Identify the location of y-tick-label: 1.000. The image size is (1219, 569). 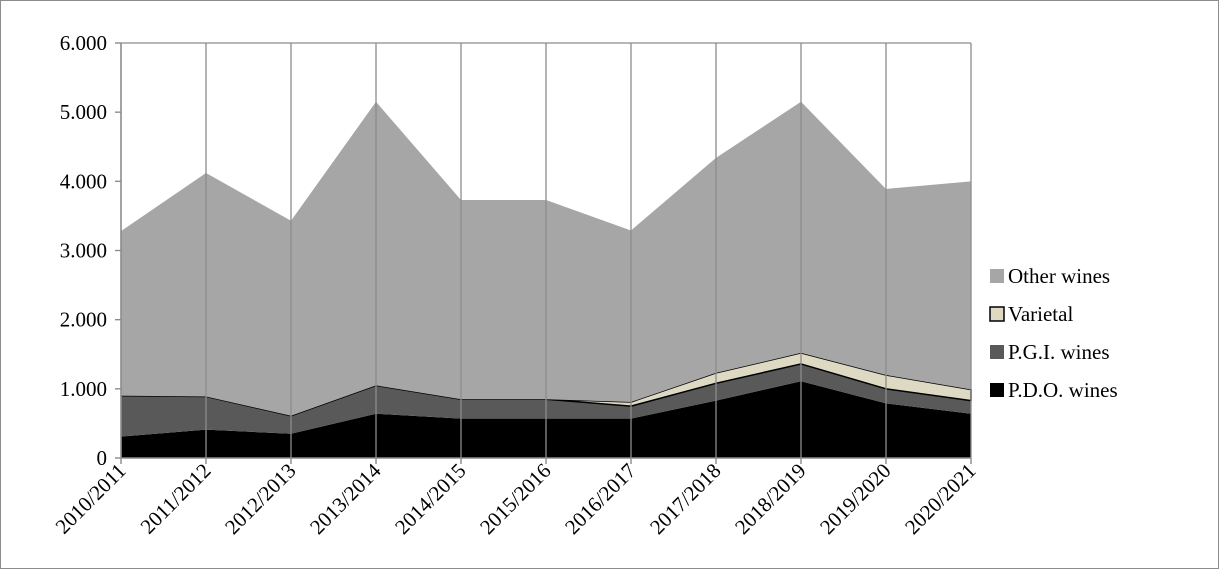
(83, 389).